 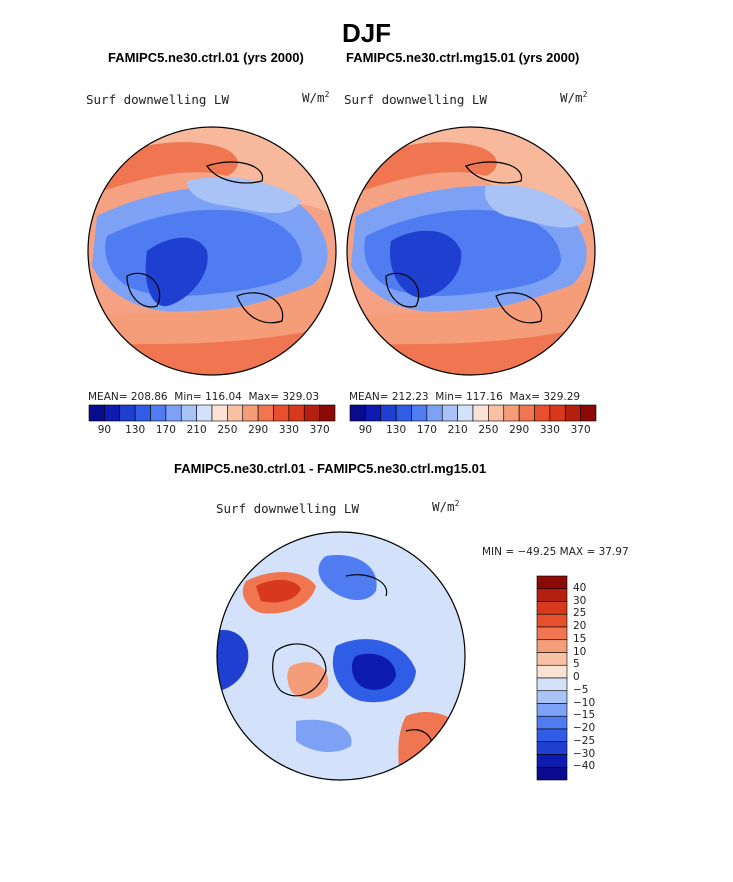 What do you see at coordinates (341, 656) in the screenshot?
I see `diff-map-border` at bounding box center [341, 656].